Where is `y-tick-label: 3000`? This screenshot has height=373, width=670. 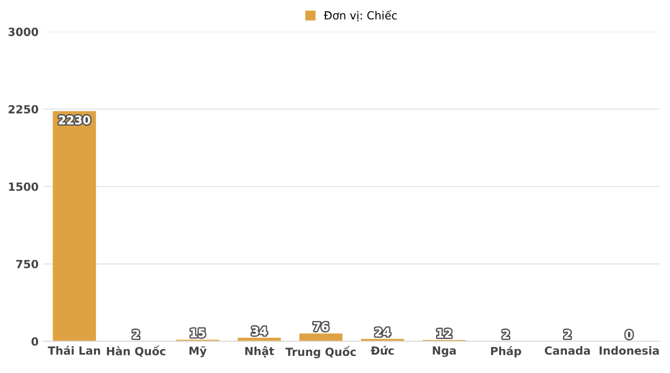 y-tick-label: 3000 is located at coordinates (23, 32).